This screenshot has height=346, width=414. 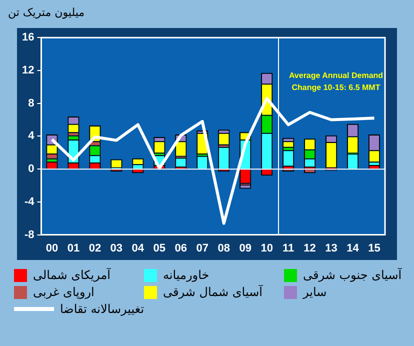 I want to click on x-tick-label: 07, so click(x=202, y=248).